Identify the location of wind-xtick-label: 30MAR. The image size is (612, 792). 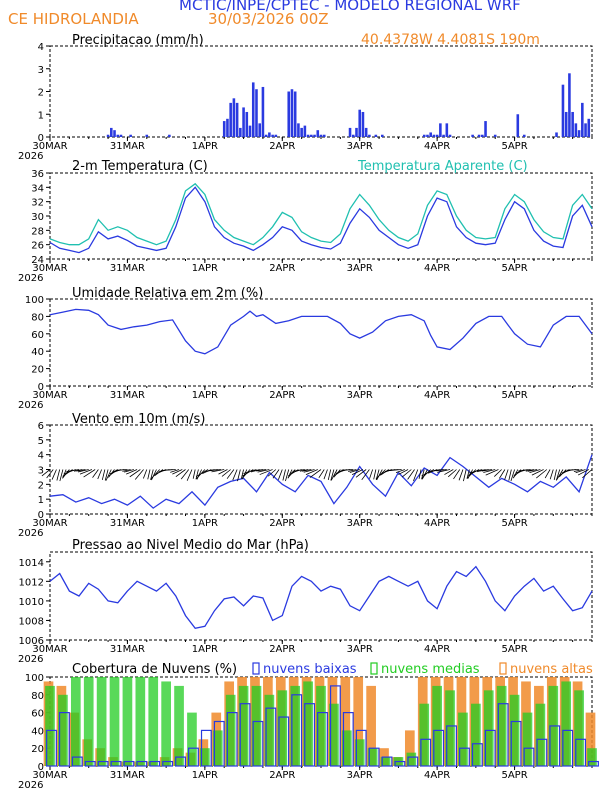
(49, 523).